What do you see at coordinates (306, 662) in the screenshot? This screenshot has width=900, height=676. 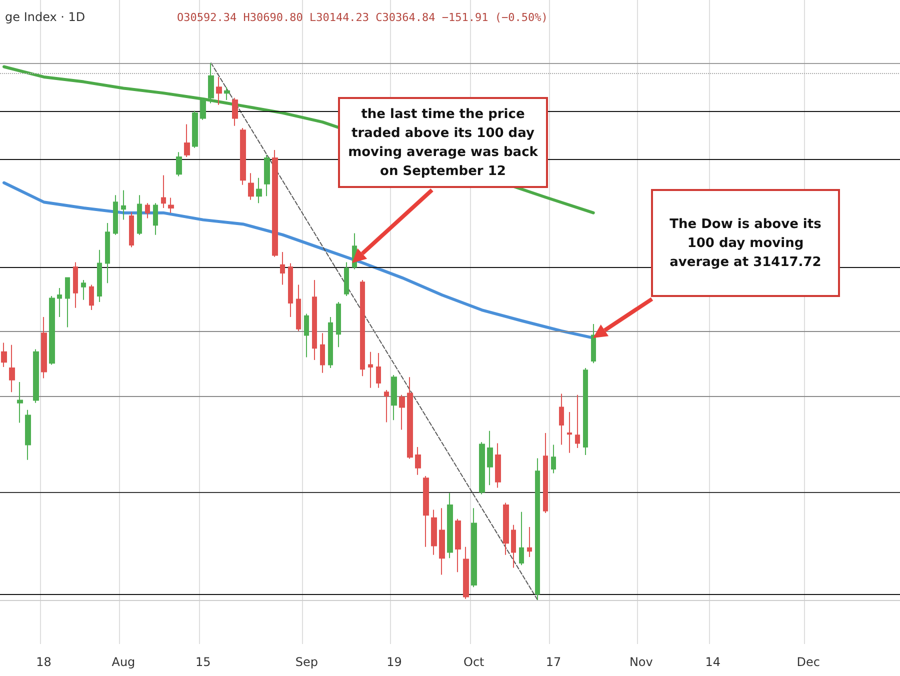 I see `x-tick-label: Sep` at bounding box center [306, 662].